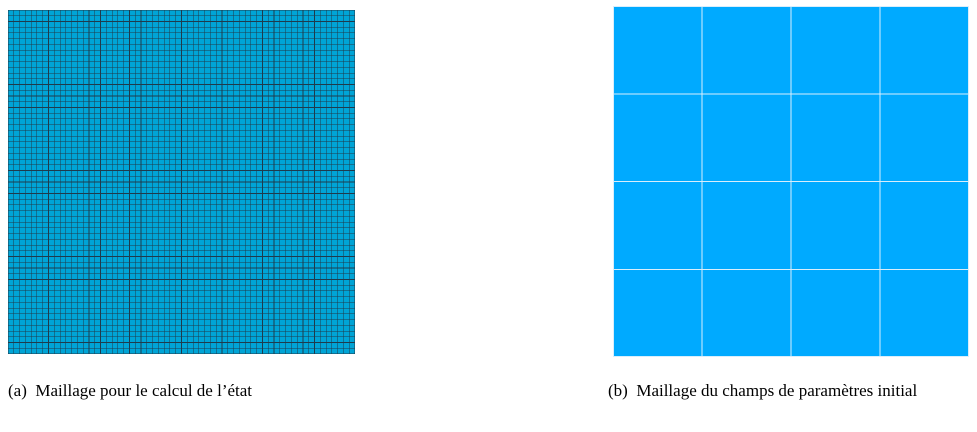  What do you see at coordinates (144, 390) in the screenshot?
I see `caption-a-text: Maillage pour le calcul de l’état` at bounding box center [144, 390].